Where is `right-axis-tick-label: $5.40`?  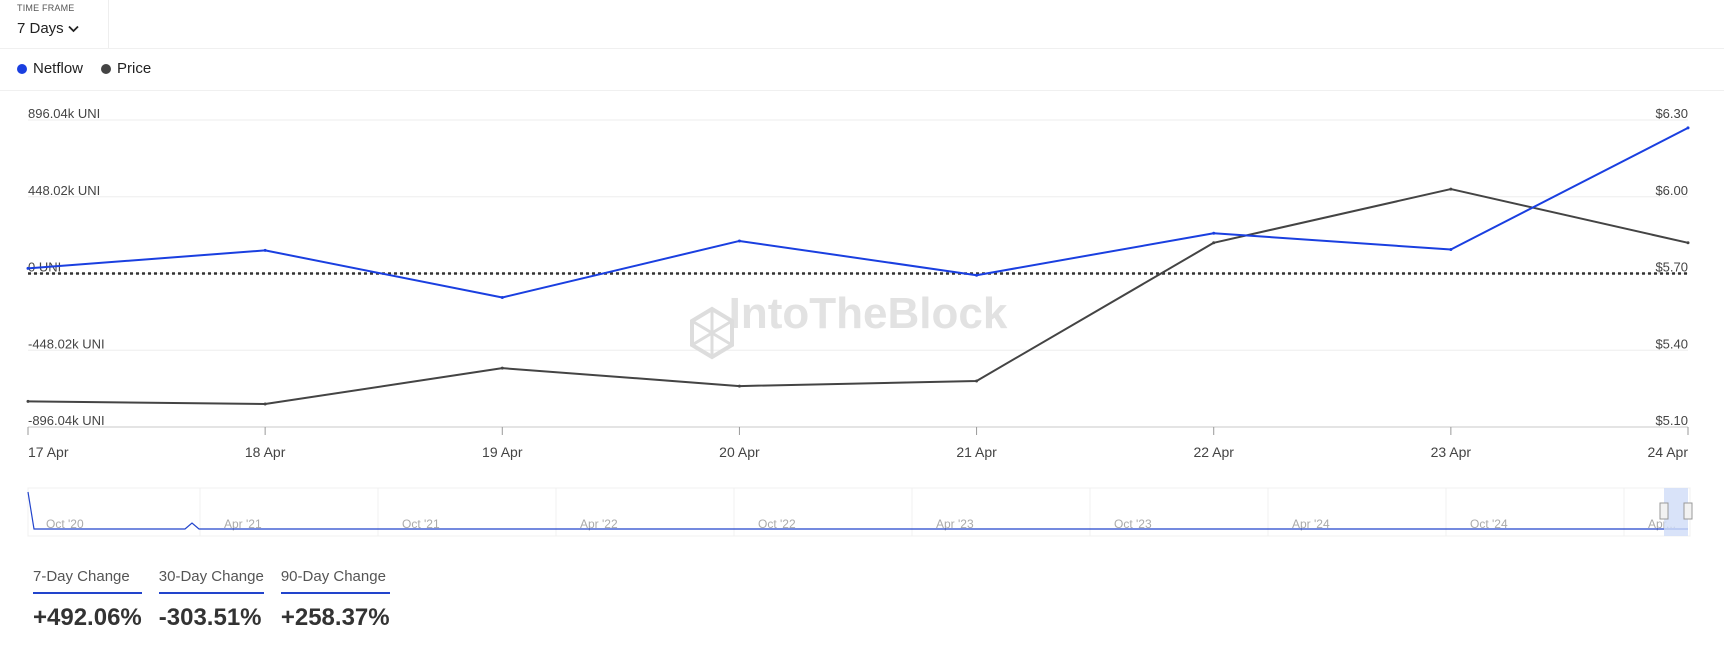 right-axis-tick-label: $5.40 is located at coordinates (1671, 343).